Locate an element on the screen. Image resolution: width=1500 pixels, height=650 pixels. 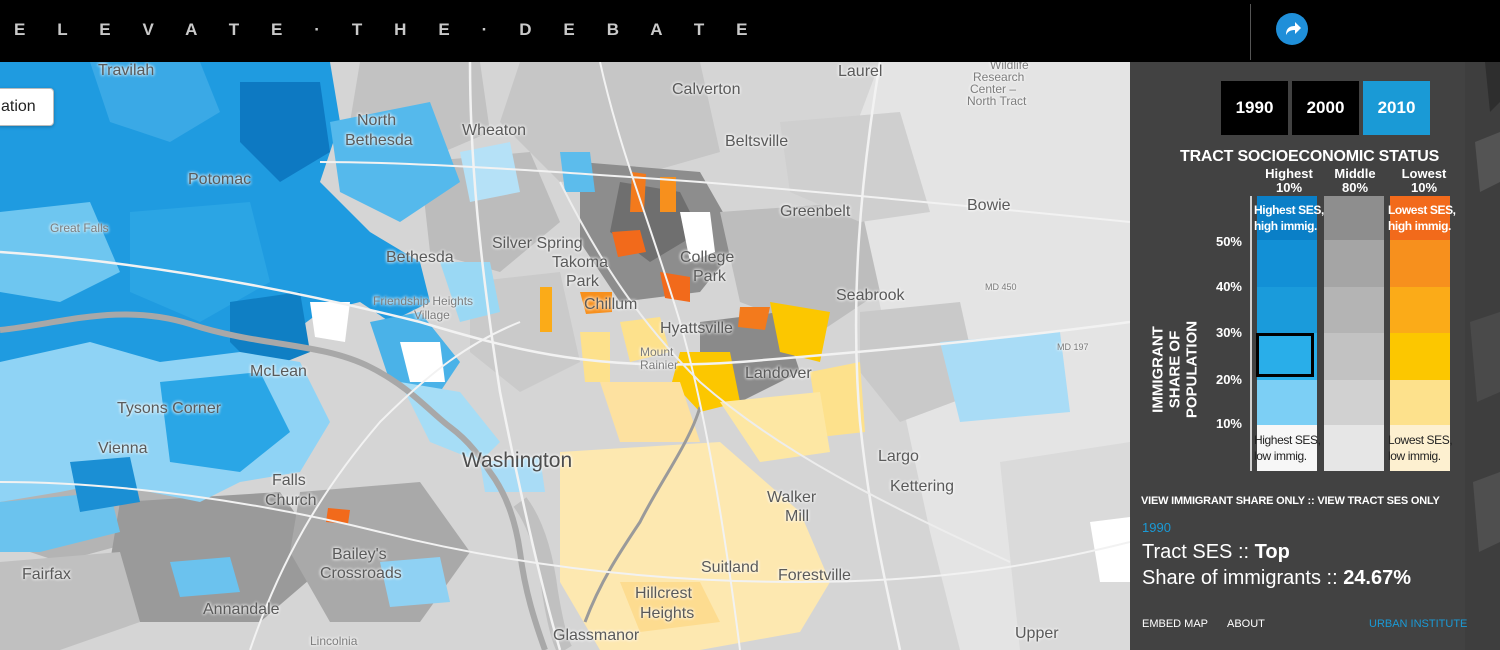
selected-ses: Tract SES :: Top is located at coordinates (1216, 552).